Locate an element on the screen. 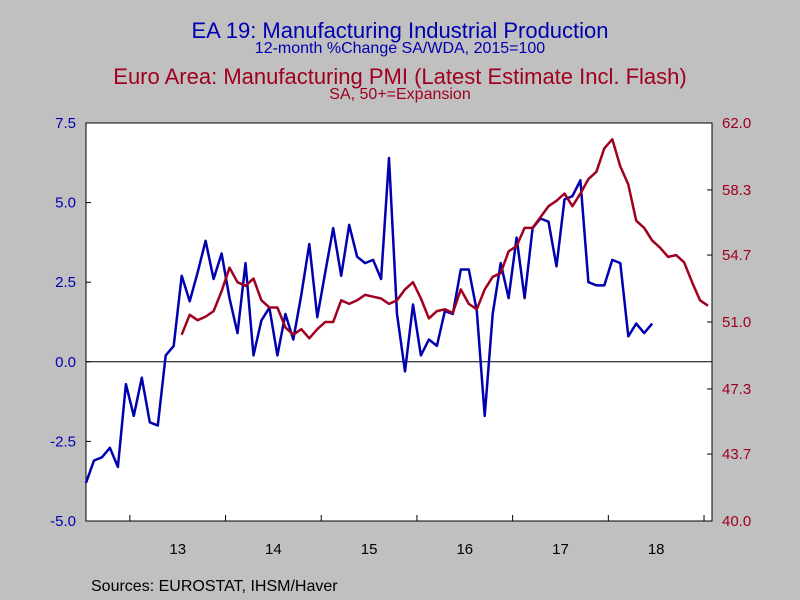 The width and height of the screenshot is (800, 600). right-axis-tick-label: 40.0 is located at coordinates (736, 521).